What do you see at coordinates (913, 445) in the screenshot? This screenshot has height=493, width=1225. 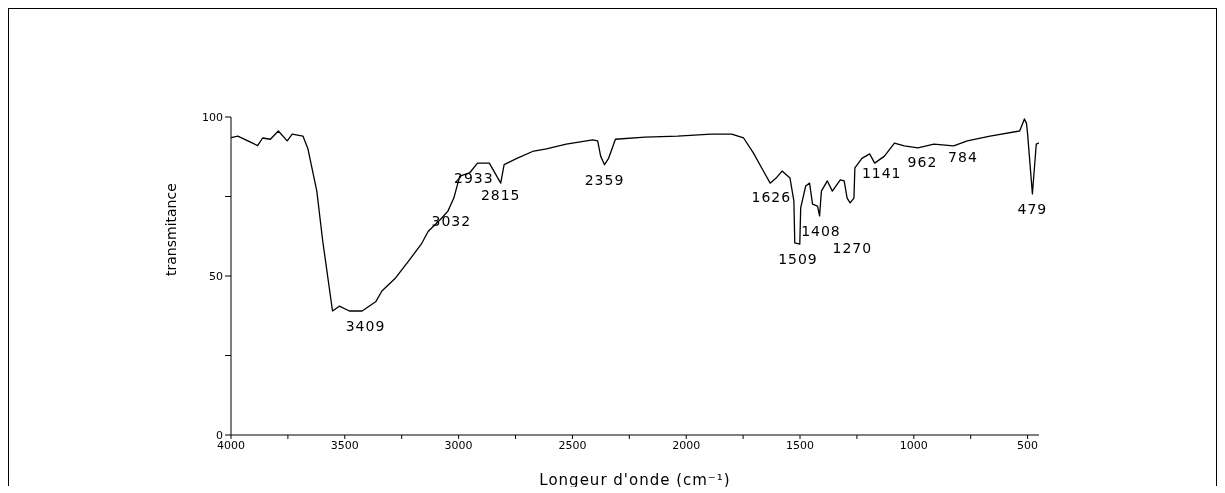 I see `x-tick-label: 1000` at bounding box center [913, 445].